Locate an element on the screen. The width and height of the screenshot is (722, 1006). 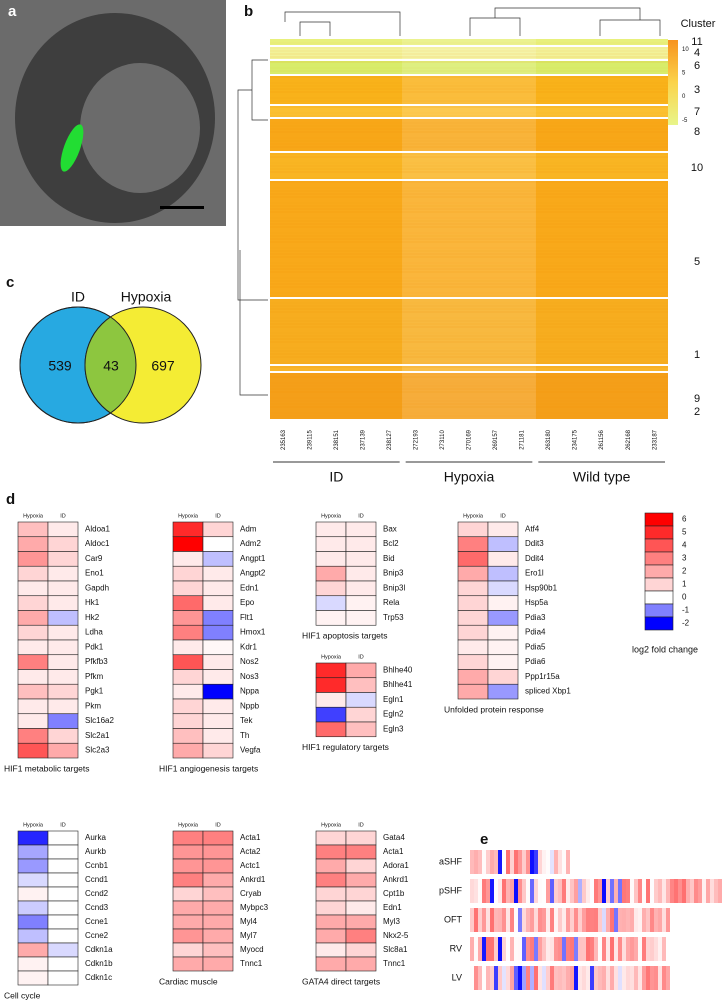
gene-label: Hk2 is located at coordinates (92, 617).